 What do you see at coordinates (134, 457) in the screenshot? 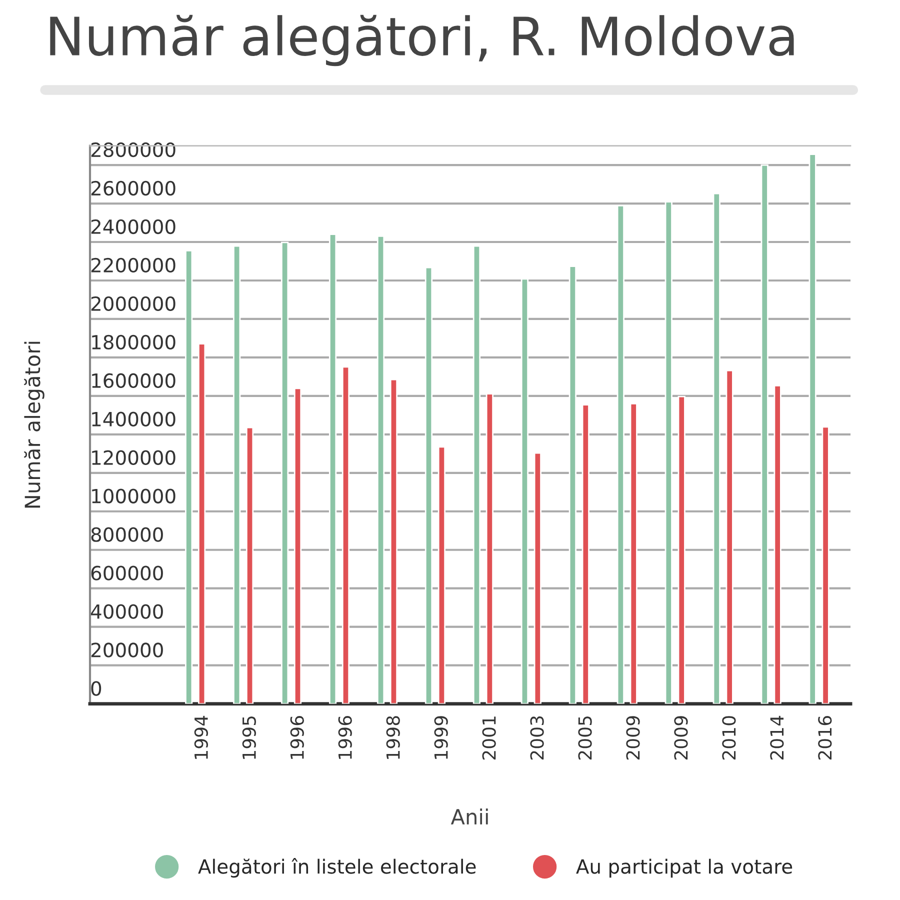
I see `y-tick-label: 1200000` at bounding box center [134, 457].